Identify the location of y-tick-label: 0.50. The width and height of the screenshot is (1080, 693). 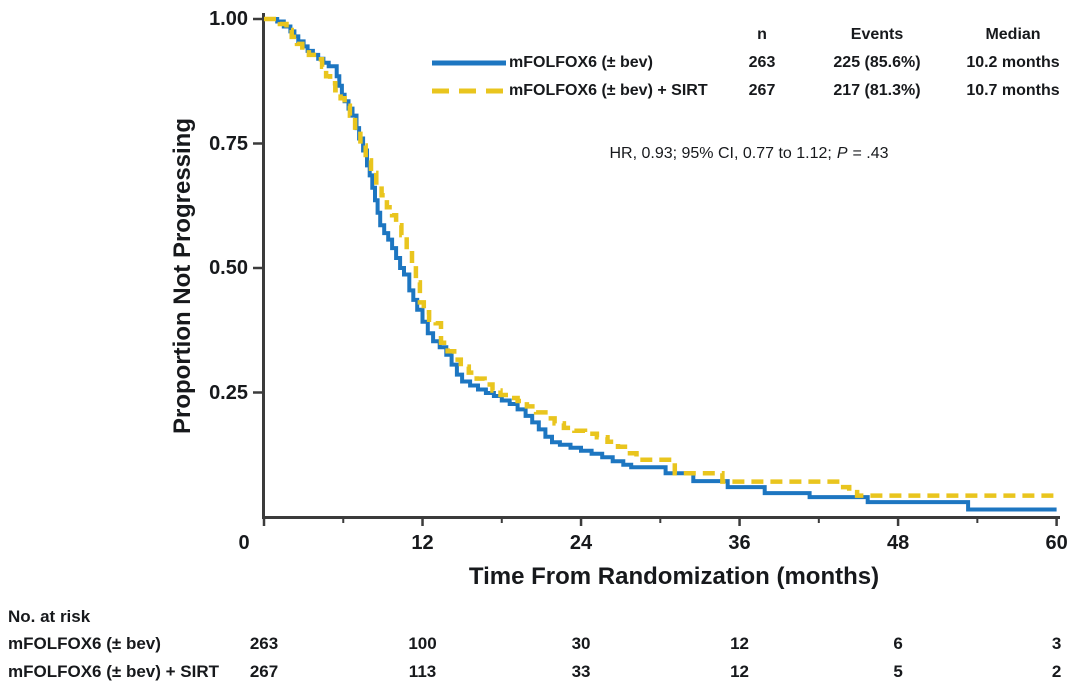
(228, 268).